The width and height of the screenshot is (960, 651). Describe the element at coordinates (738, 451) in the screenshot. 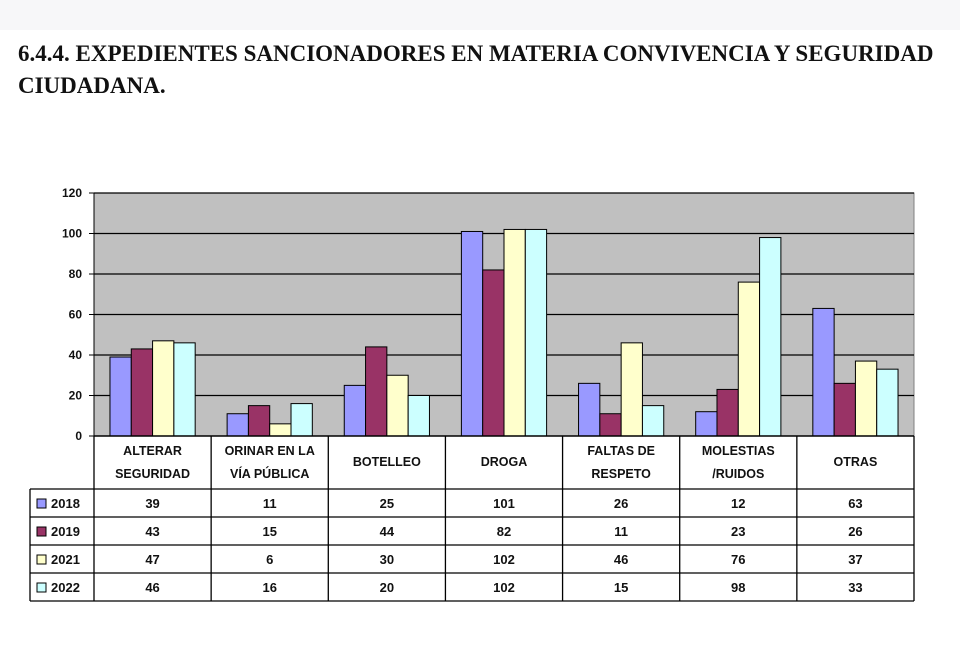

I see `category-label: MOLESTIAS` at that location.